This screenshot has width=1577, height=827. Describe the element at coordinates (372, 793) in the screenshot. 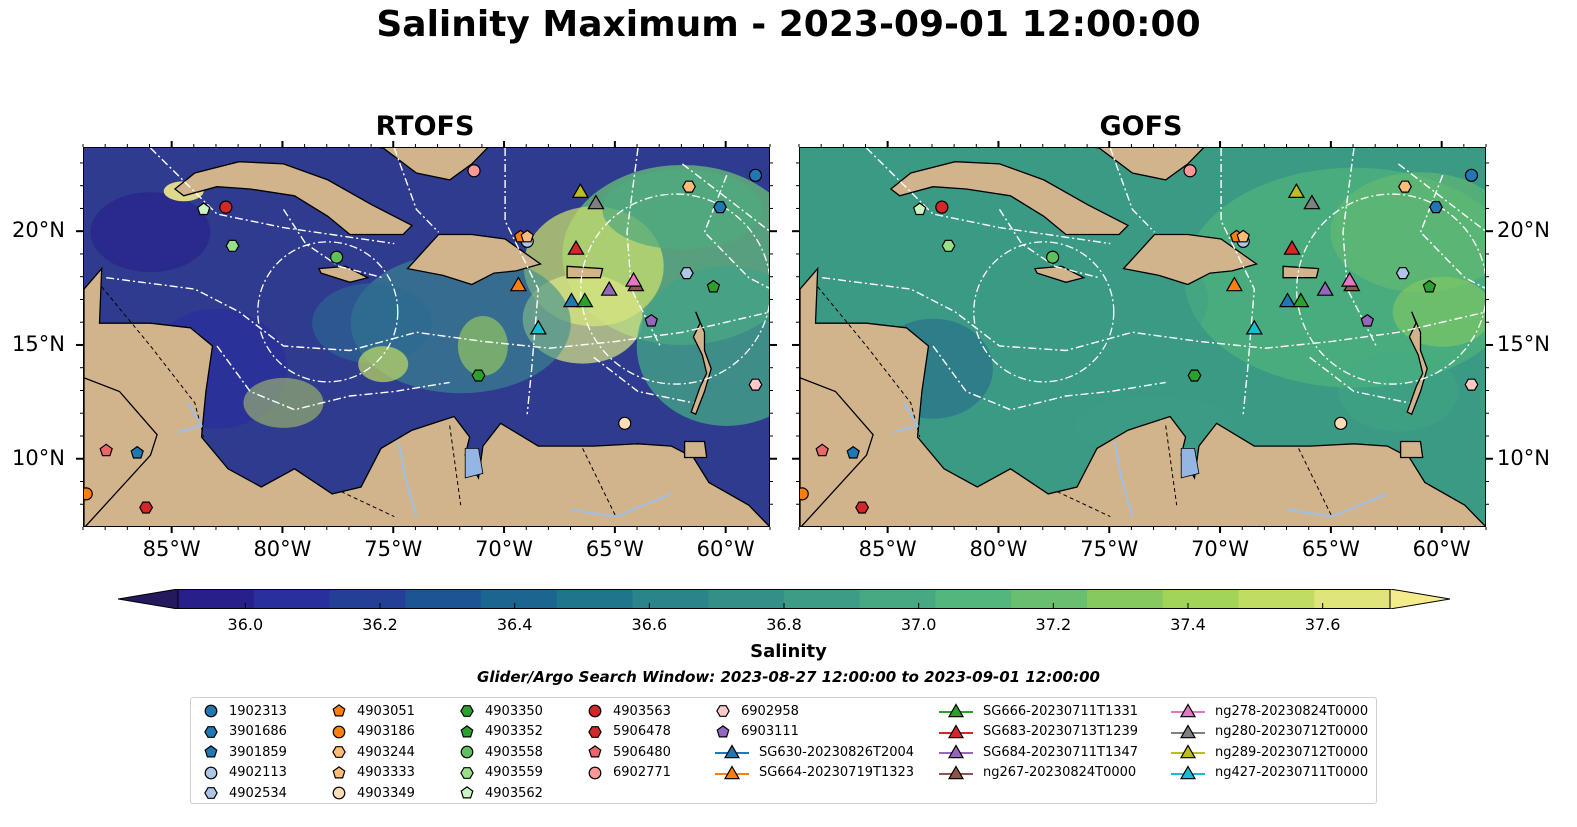

I see `legend-entry: 4903349` at that location.